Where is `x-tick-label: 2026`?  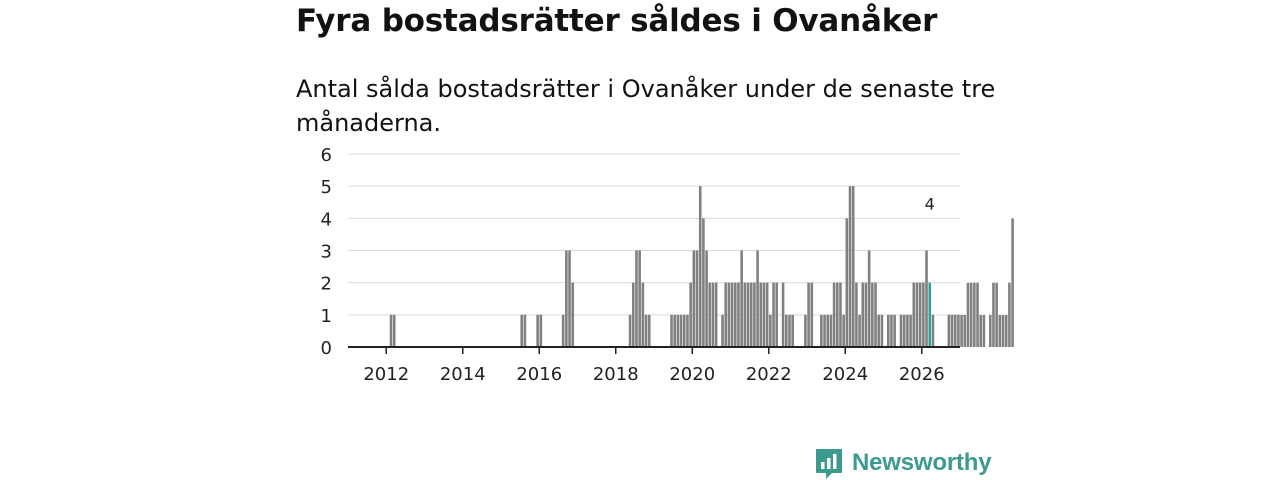 x-tick-label: 2026 is located at coordinates (922, 374).